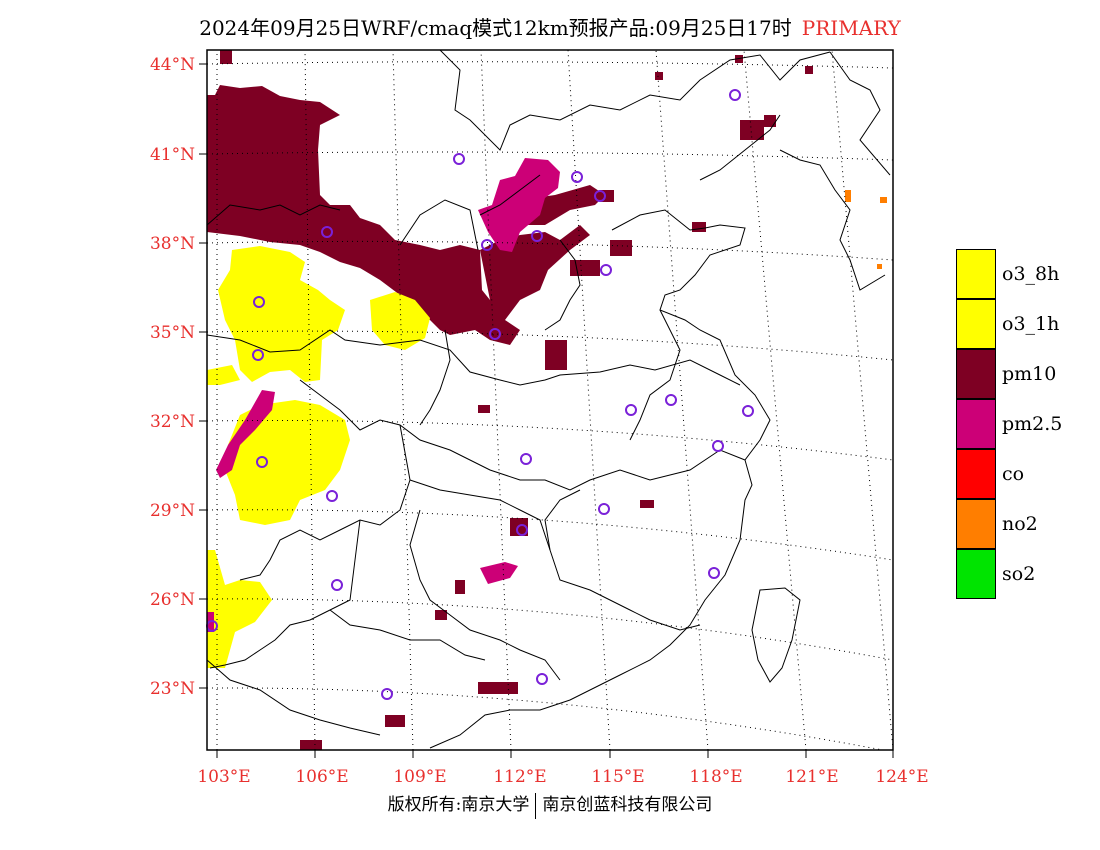 The image size is (1100, 850). Describe the element at coordinates (223, 777) in the screenshot. I see `lon-label-103: 103°E` at that location.